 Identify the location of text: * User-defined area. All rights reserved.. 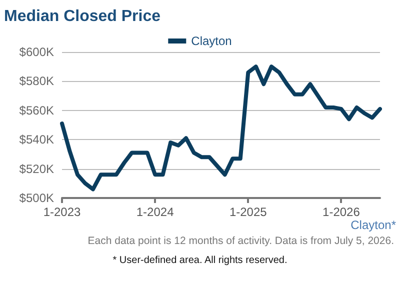
(200, 260).